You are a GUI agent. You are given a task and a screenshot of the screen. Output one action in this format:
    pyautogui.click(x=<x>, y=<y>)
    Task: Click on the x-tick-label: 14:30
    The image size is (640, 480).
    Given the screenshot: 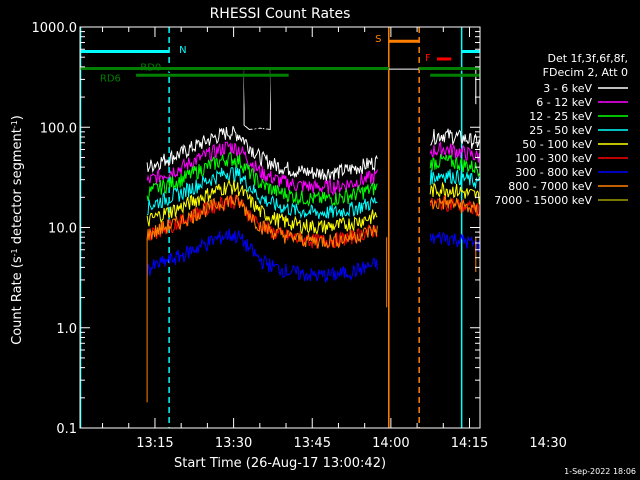 What is the action you would take?
    pyautogui.click(x=547, y=443)
    